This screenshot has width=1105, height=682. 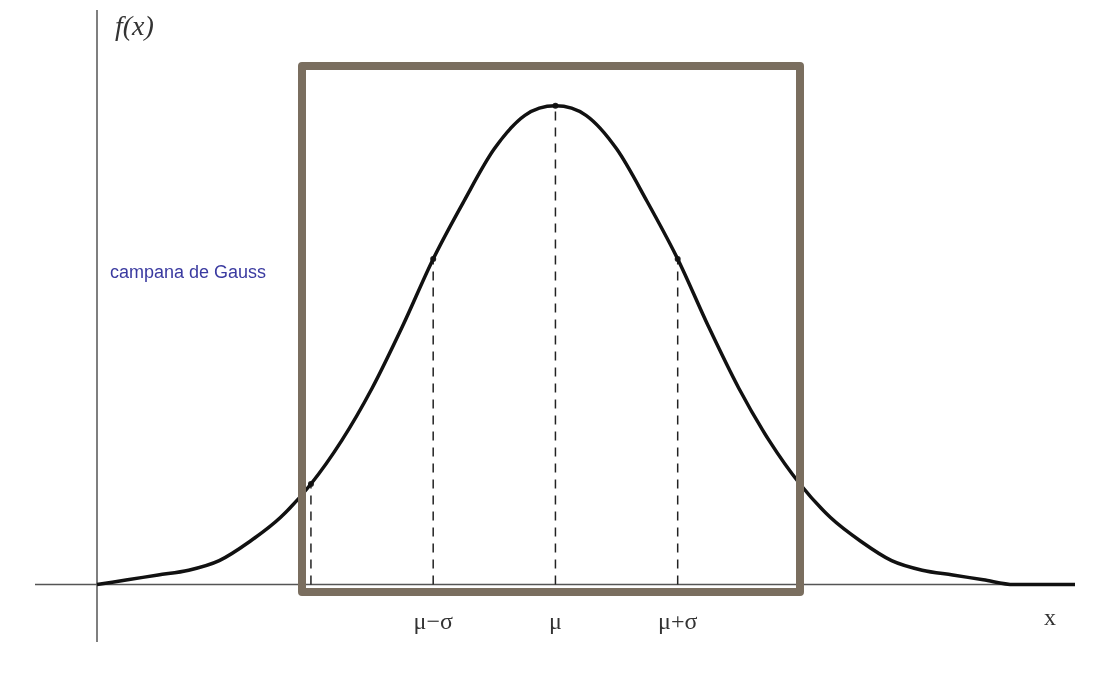 What do you see at coordinates (188, 272) in the screenshot?
I see `annotation: campana de Gauss` at bounding box center [188, 272].